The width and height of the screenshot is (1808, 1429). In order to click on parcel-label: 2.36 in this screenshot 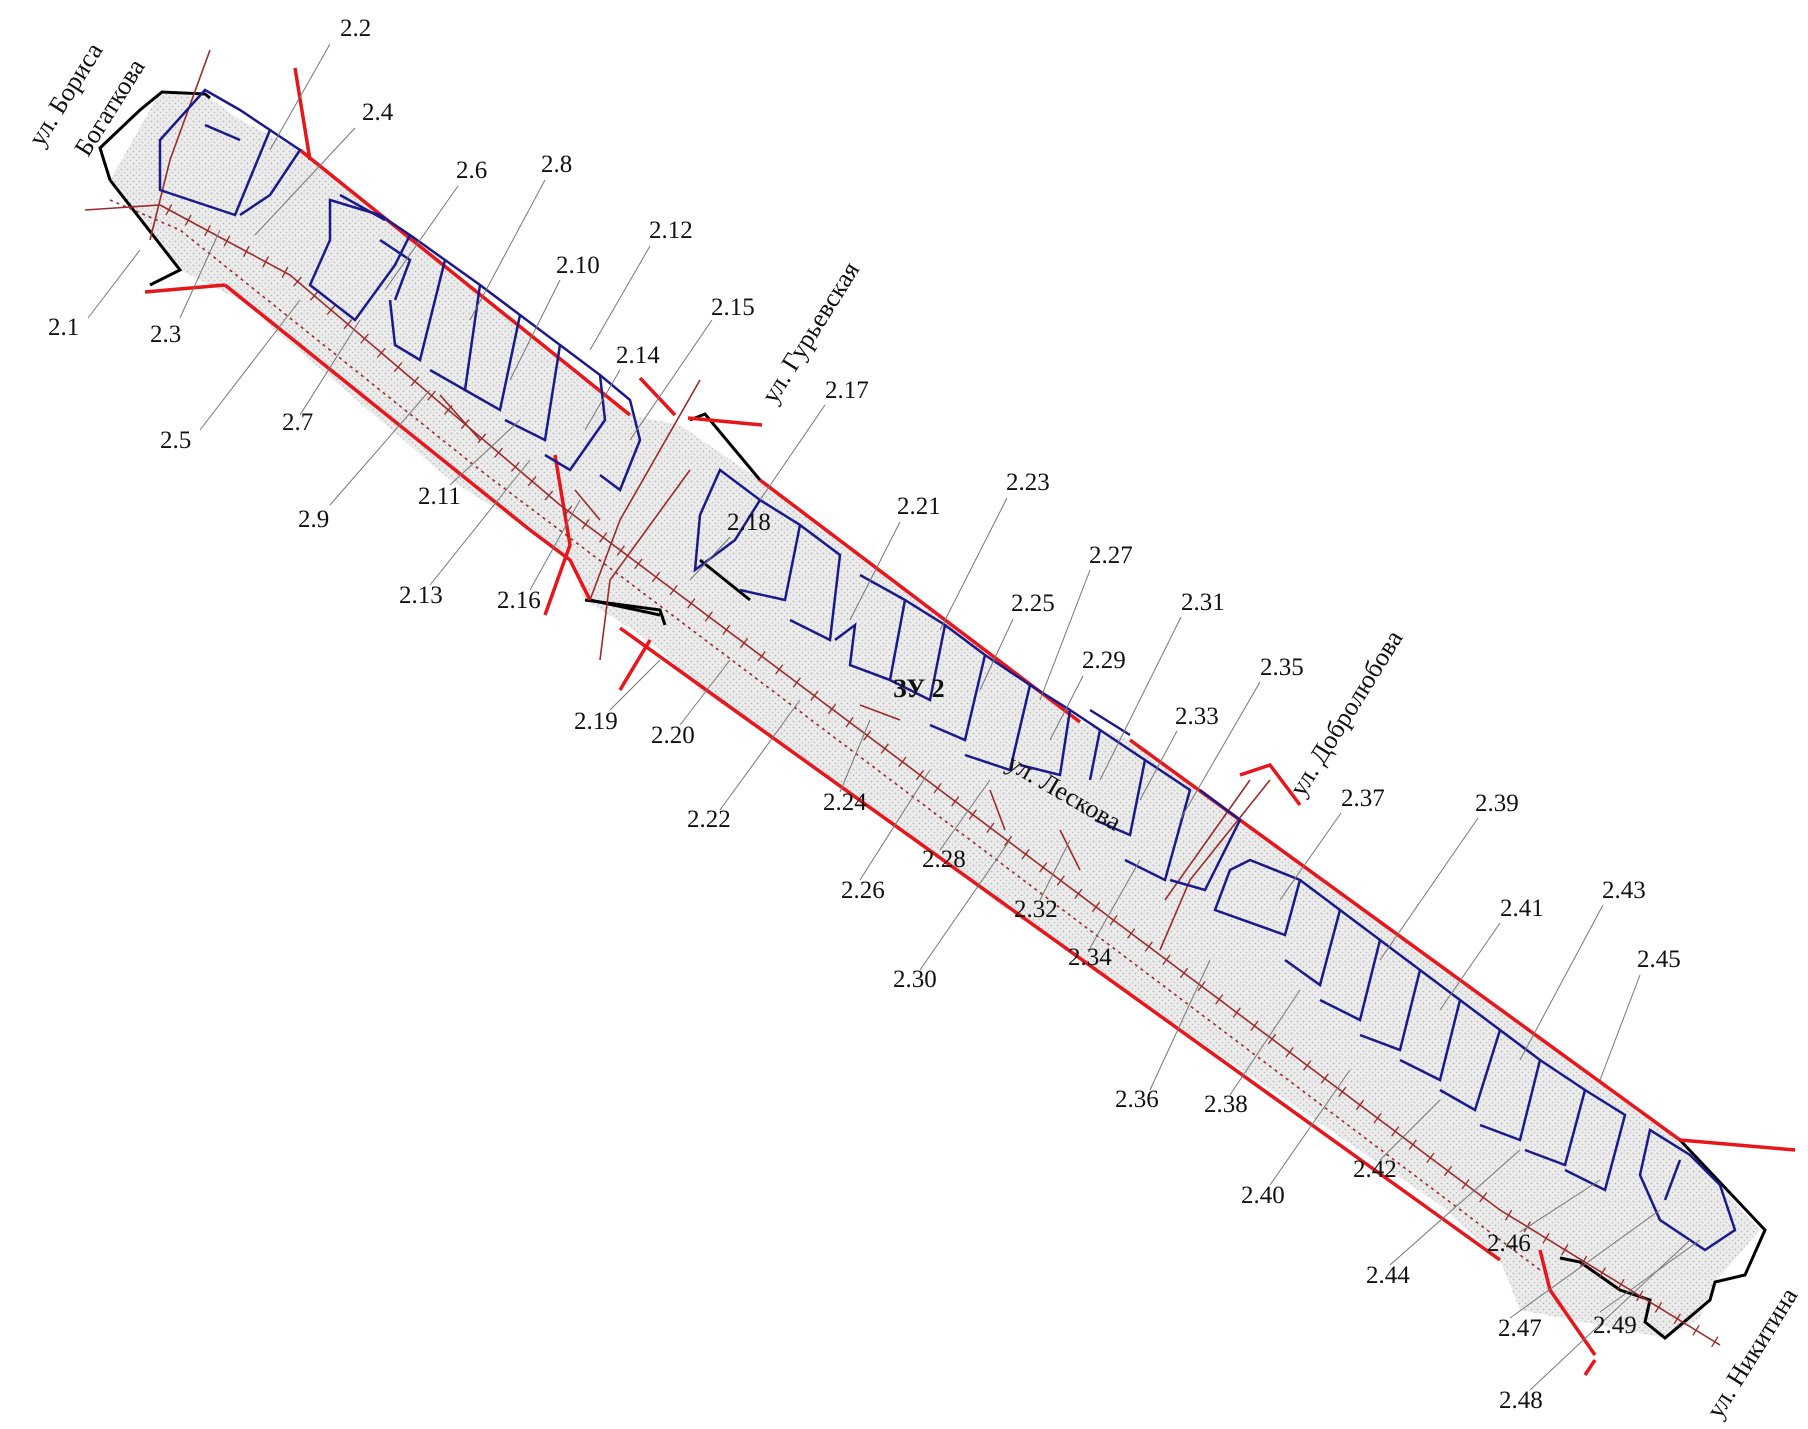, I will do `click(1137, 1099)`.